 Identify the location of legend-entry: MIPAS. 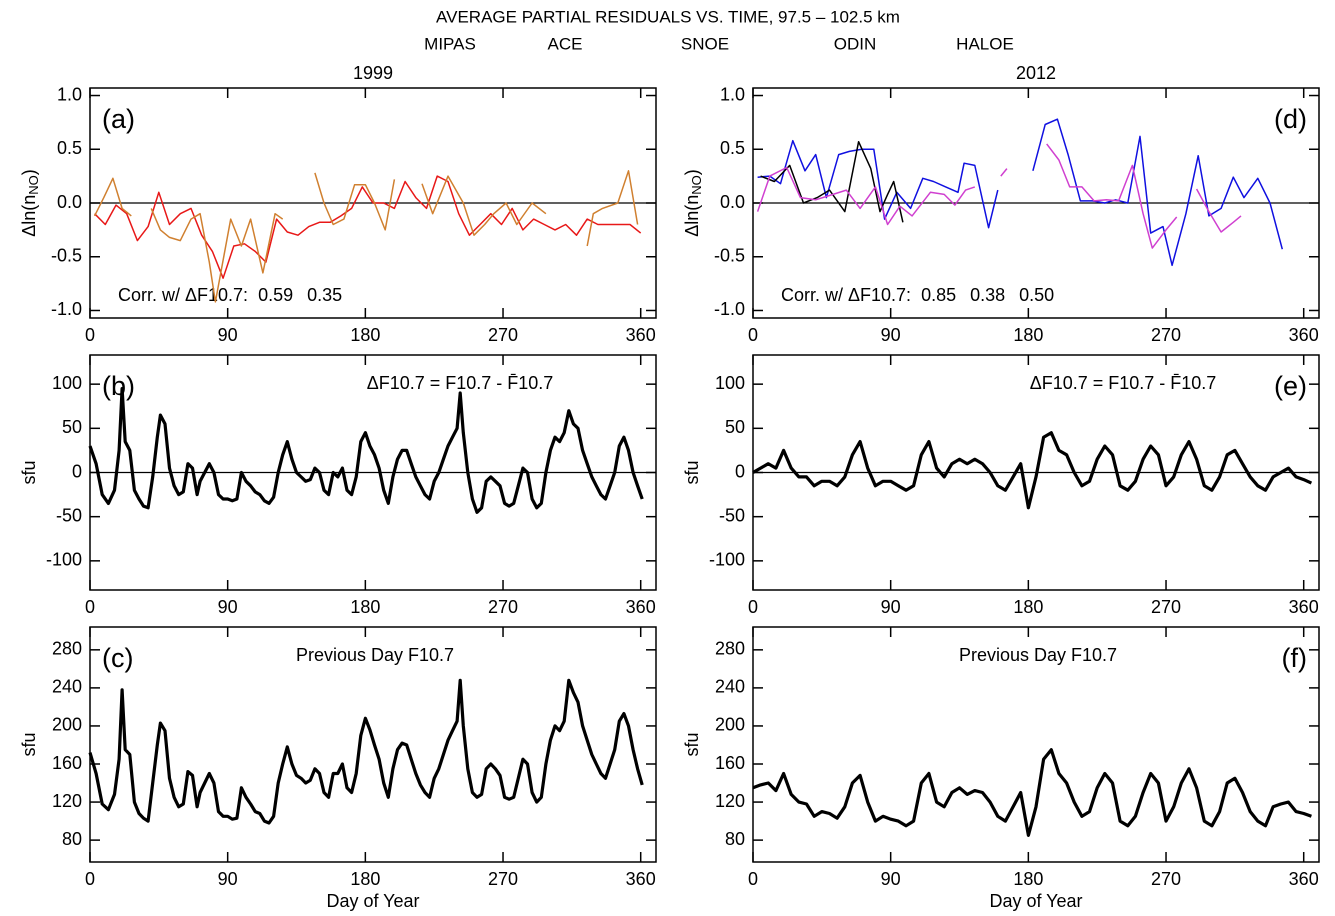
(450, 43).